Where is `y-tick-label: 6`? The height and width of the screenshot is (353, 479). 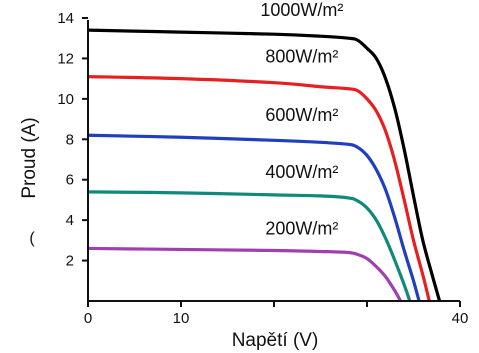
y-tick-label: 6 is located at coordinates (70, 180).